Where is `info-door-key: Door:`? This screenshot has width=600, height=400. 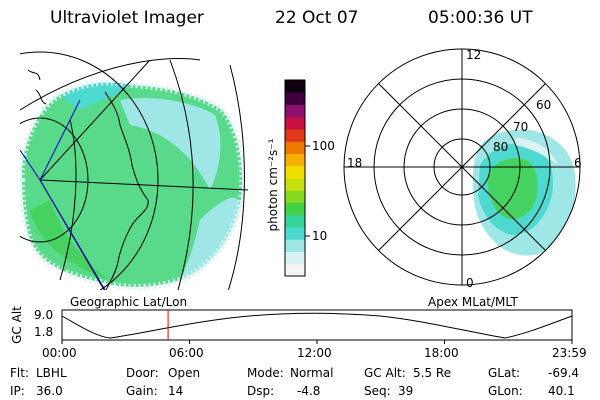
info-door-key: Door: is located at coordinates (142, 373).